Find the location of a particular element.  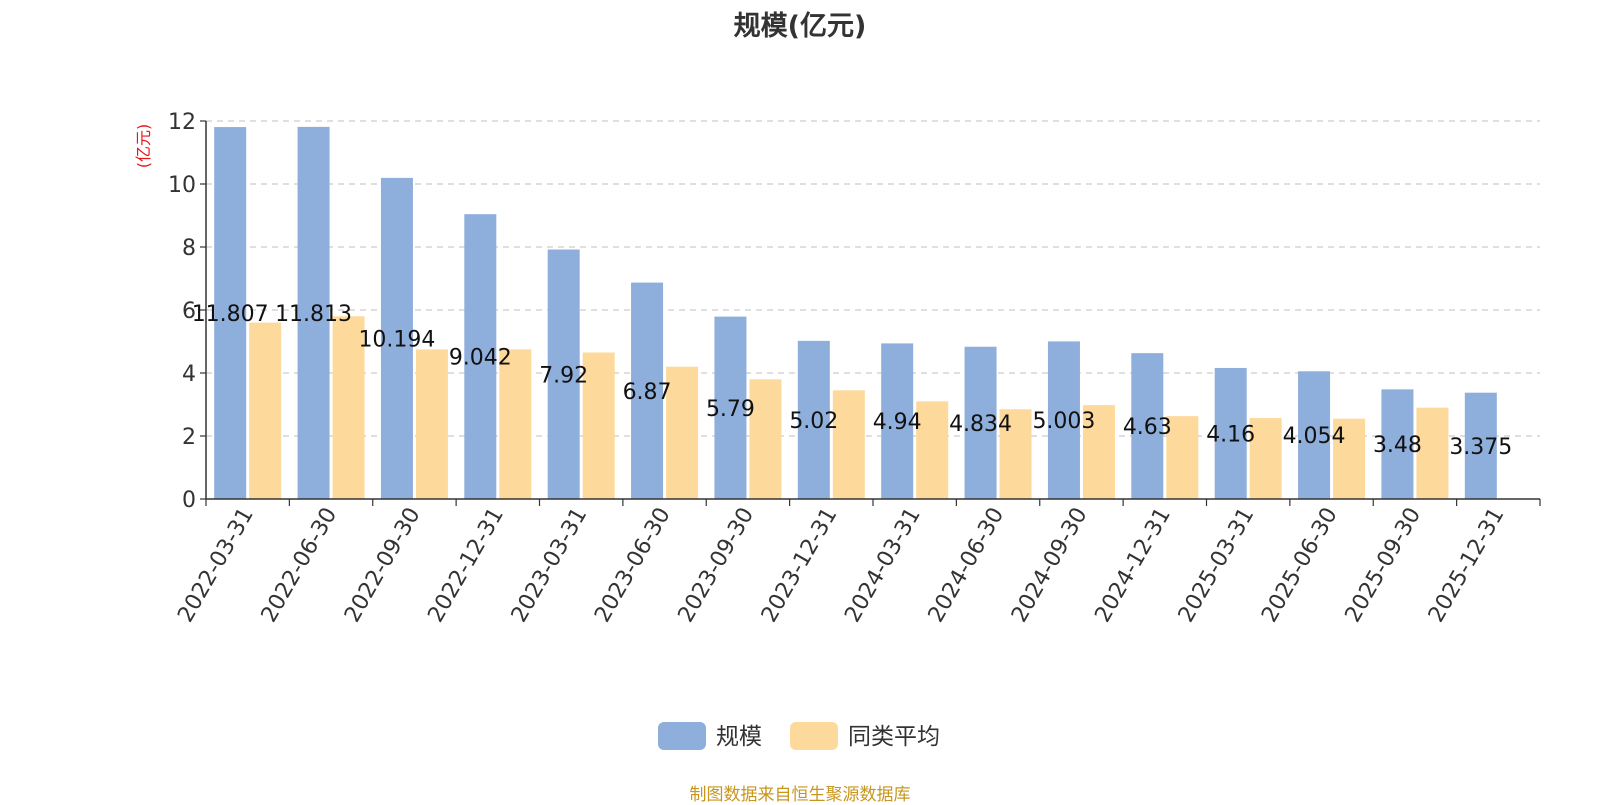

y-tick-label: 2 is located at coordinates (189, 437).